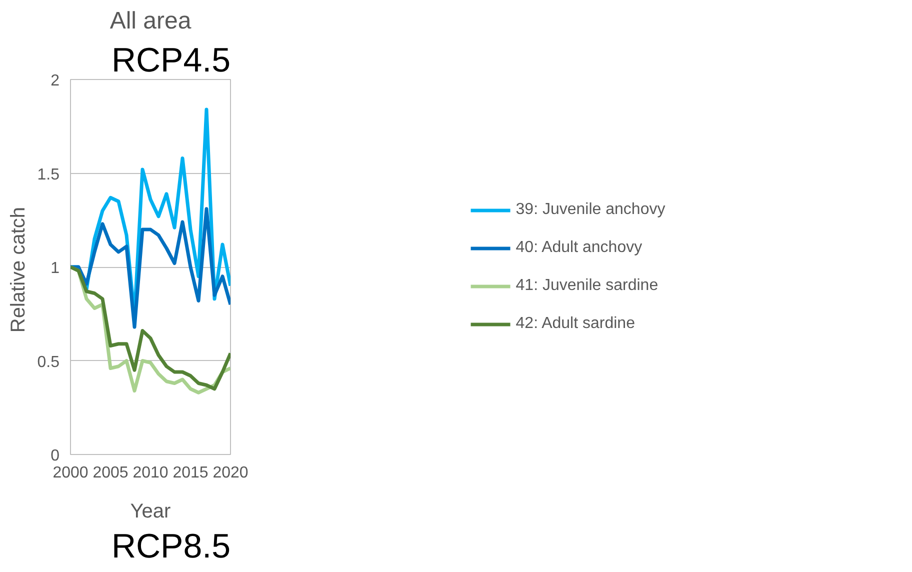  What do you see at coordinates (55, 81) in the screenshot?
I see `y-tick-label: 2` at bounding box center [55, 81].